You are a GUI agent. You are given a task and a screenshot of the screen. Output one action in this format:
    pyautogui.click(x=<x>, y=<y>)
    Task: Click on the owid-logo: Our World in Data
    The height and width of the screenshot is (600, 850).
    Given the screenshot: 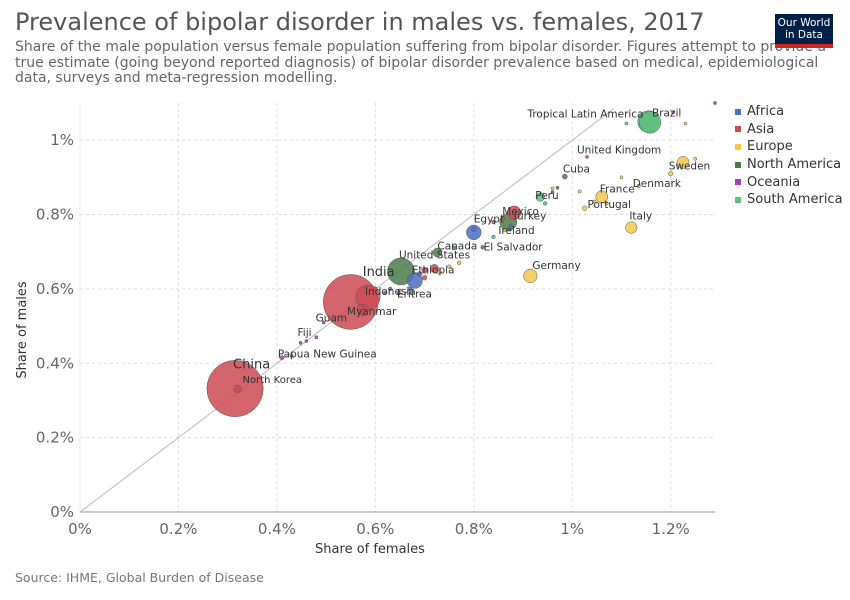 What is the action you would take?
    pyautogui.click(x=804, y=31)
    